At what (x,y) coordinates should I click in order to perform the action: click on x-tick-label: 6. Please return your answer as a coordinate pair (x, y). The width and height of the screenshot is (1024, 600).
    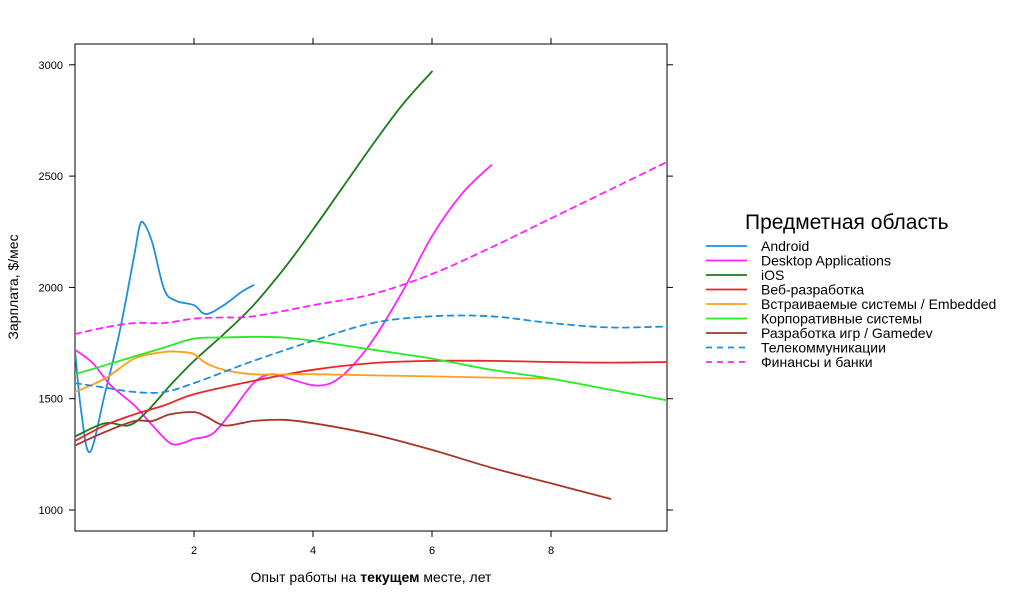
    Looking at the image, I should click on (432, 551).